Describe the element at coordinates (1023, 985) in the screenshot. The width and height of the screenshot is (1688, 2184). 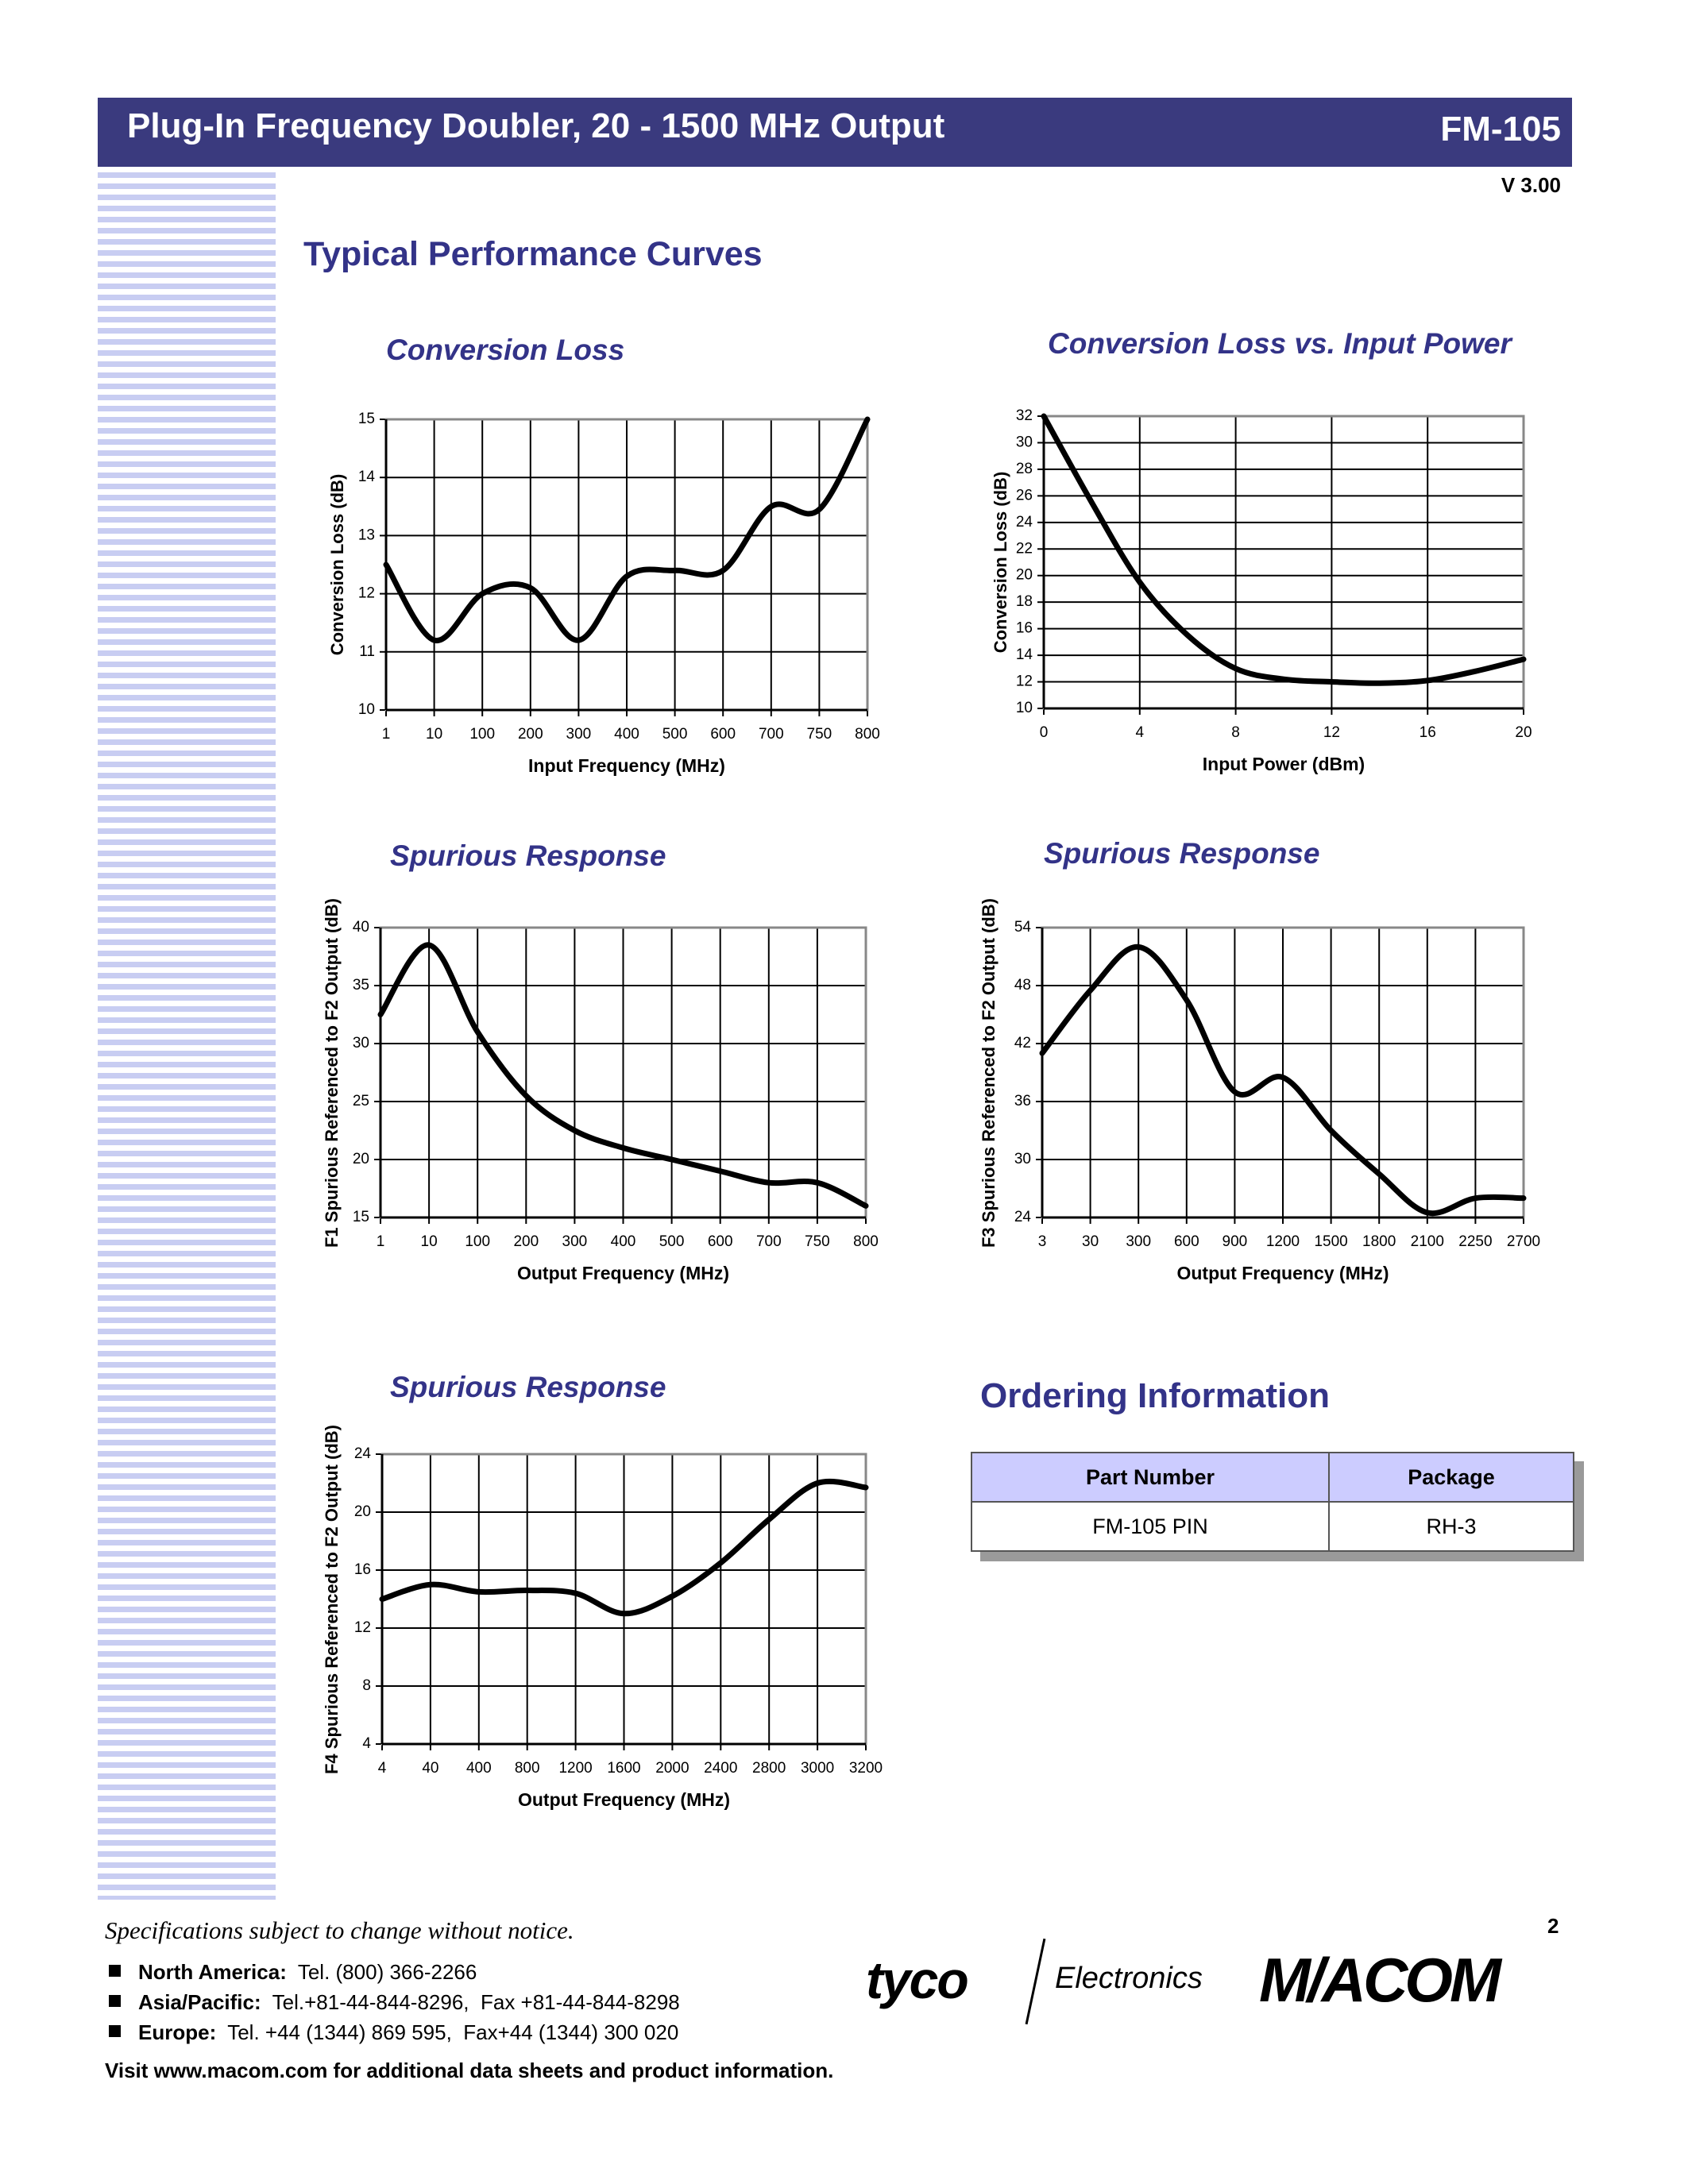
I see `y-tick-label: 48` at that location.